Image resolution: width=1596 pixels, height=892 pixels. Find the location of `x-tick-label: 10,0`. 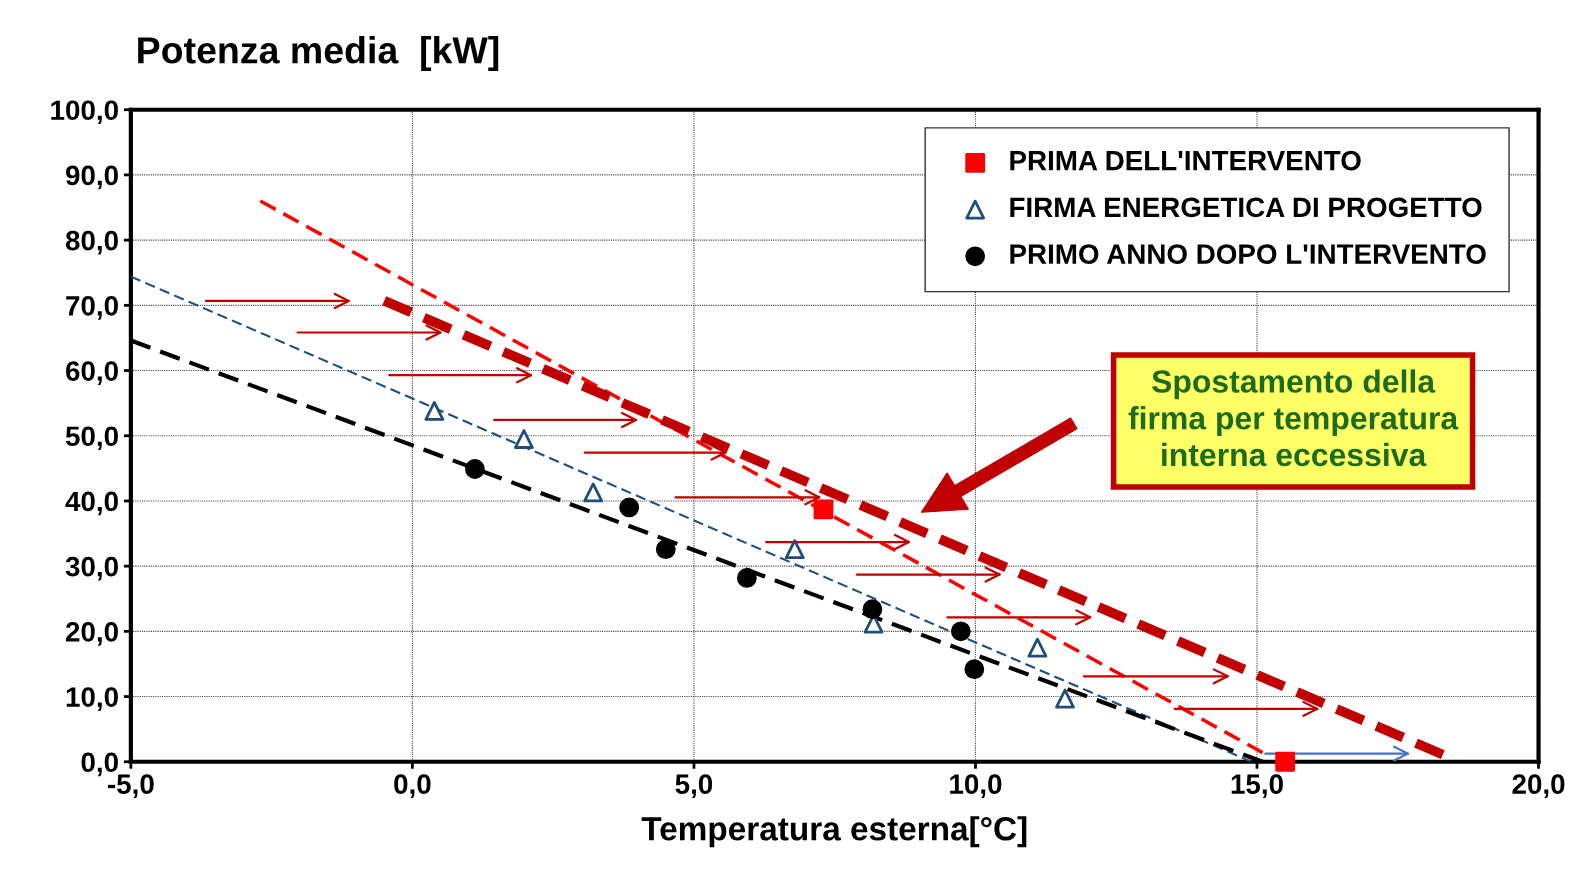

x-tick-label: 10,0 is located at coordinates (976, 786).